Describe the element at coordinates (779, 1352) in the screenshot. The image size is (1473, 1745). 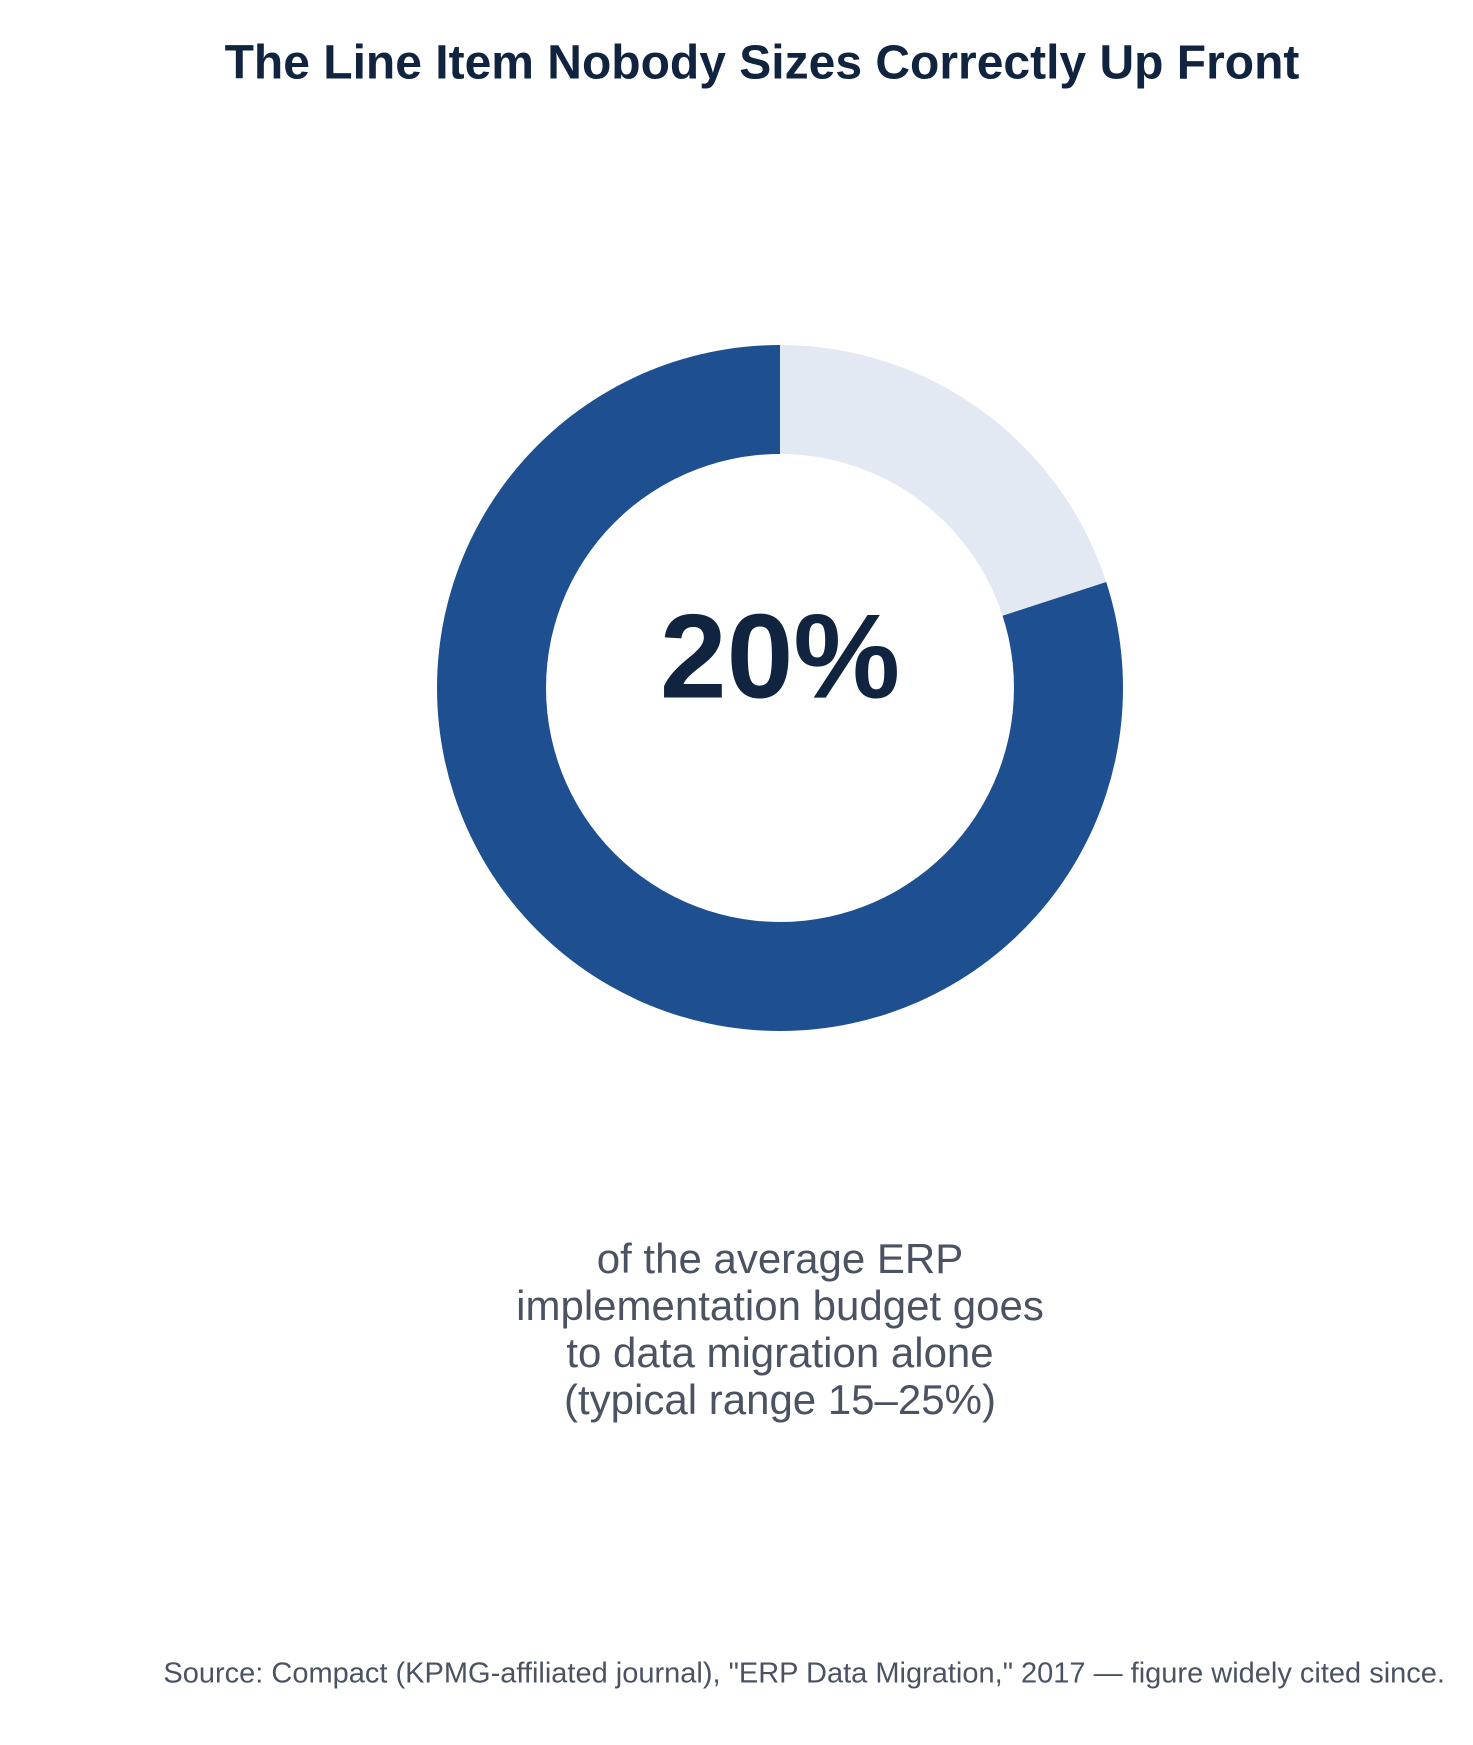
I see `description-line: to data migration alone` at that location.